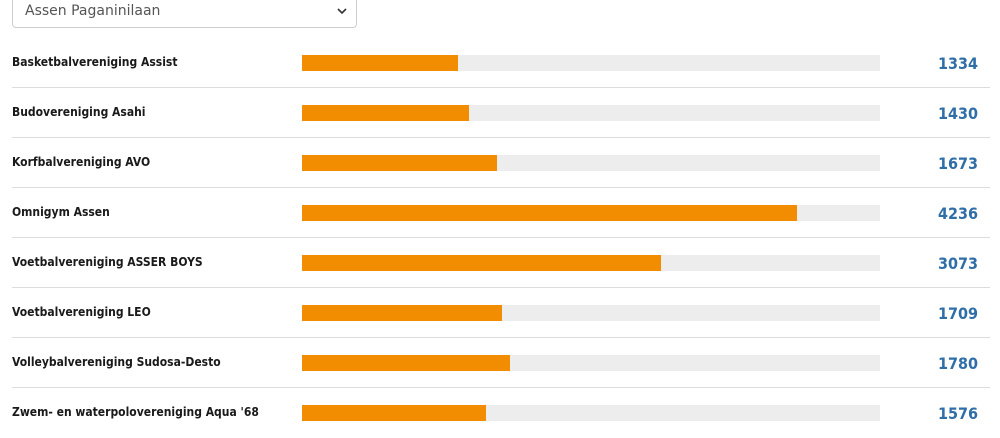 The height and width of the screenshot is (438, 1000). I want to click on chart-row: Volleybalvereniging Sudosa-Desto 1780, so click(501, 363).